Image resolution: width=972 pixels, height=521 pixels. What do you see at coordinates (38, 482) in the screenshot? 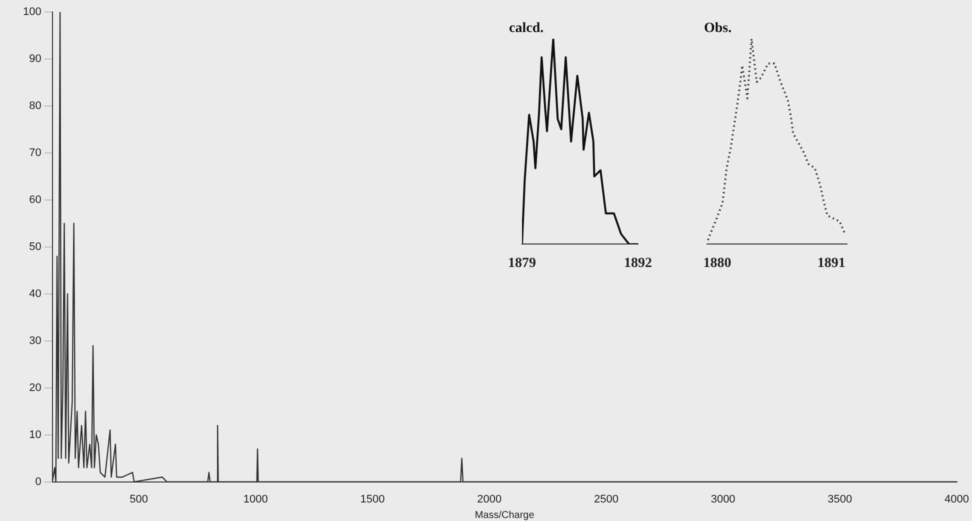
I see `y-tick-label: 0` at bounding box center [38, 482].